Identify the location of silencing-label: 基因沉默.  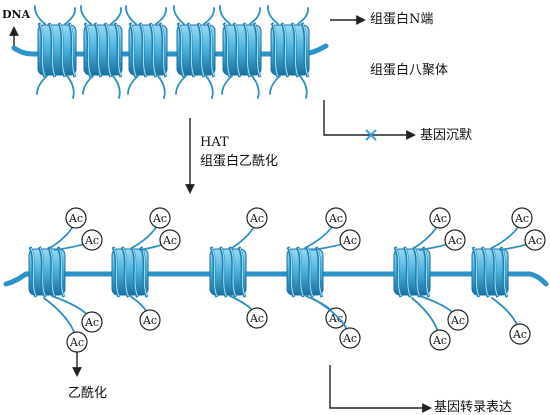
(446, 135).